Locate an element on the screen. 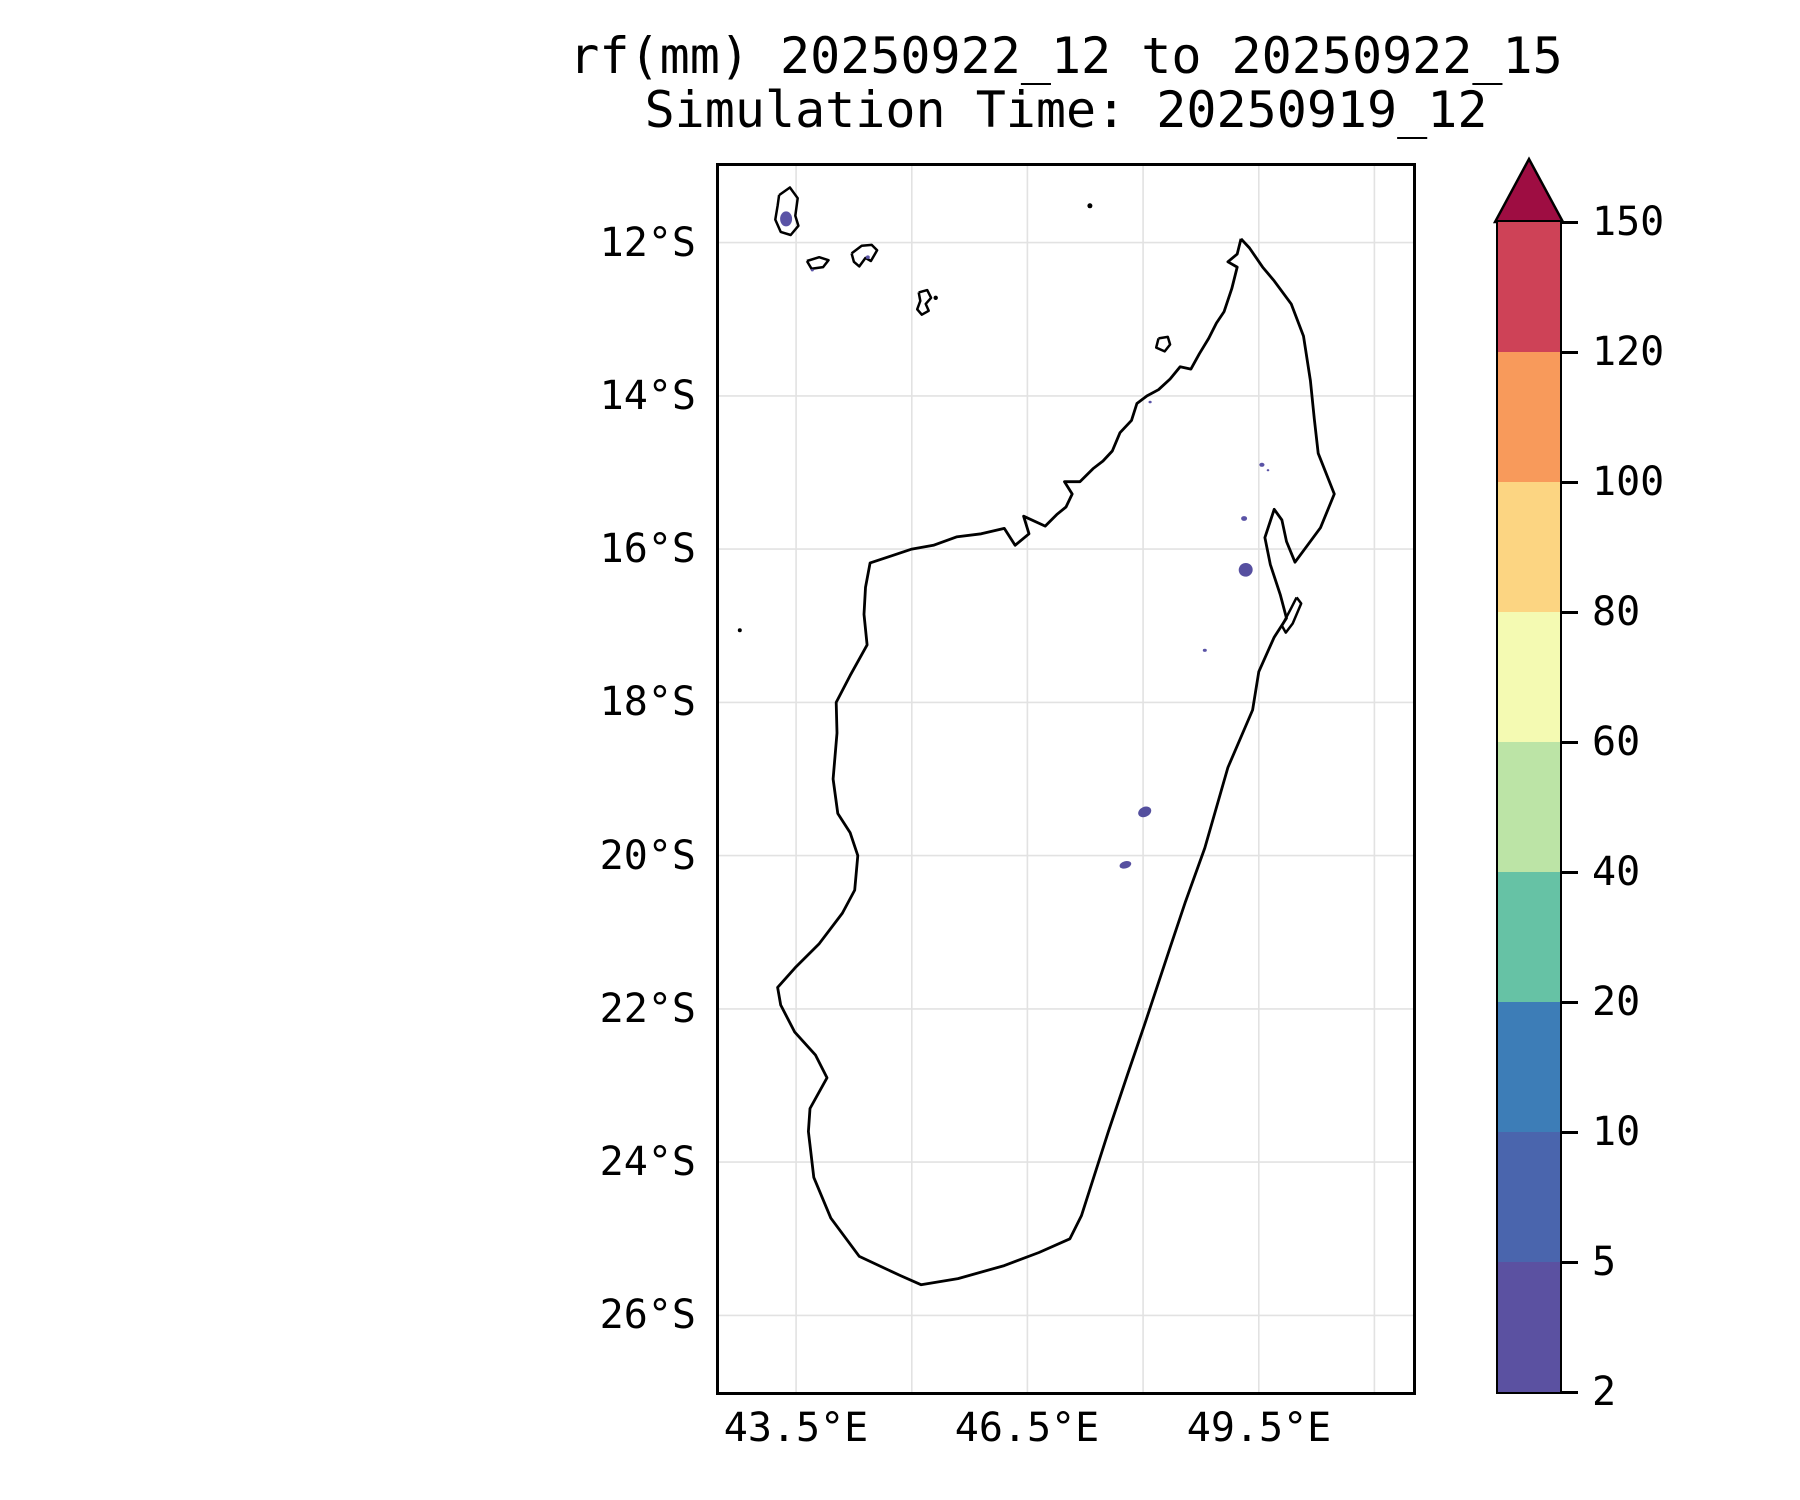 Image resolution: width=1800 pixels, height=1500 pixels. colorbar-tick-label: 2 is located at coordinates (1604, 1392).